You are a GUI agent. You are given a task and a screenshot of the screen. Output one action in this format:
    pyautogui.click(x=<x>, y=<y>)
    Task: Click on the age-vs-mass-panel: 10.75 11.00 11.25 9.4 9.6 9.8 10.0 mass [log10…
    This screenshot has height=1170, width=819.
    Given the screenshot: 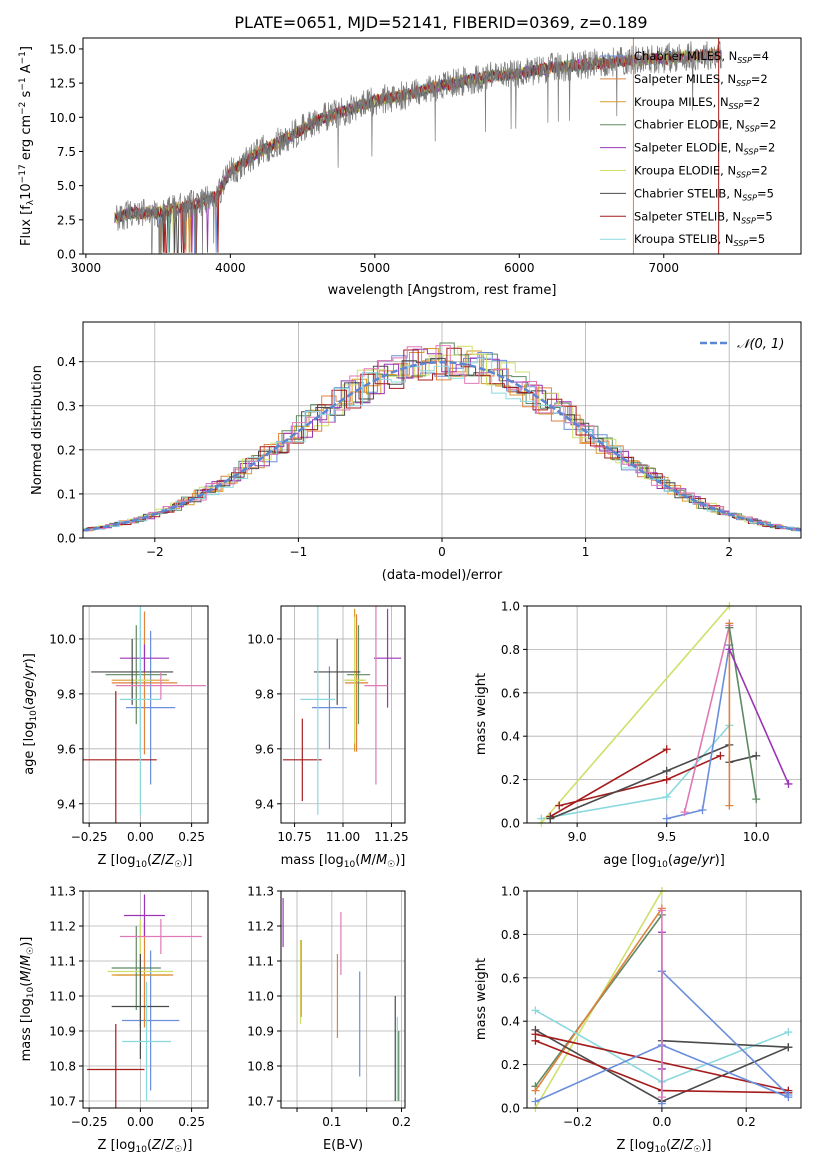 What is the action you would take?
    pyautogui.click(x=328, y=737)
    